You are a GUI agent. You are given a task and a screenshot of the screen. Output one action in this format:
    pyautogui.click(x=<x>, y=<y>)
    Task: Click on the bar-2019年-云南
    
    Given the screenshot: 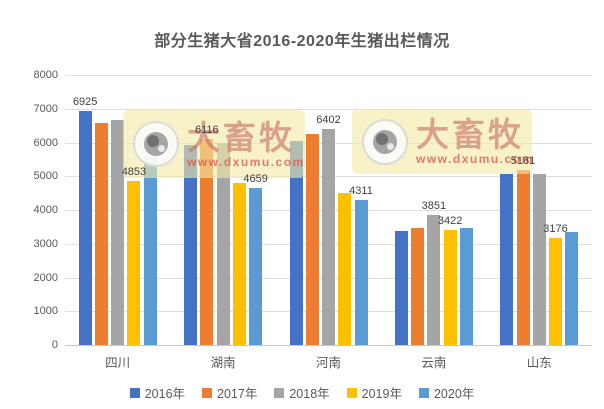 What is the action you would take?
    pyautogui.click(x=450, y=287)
    